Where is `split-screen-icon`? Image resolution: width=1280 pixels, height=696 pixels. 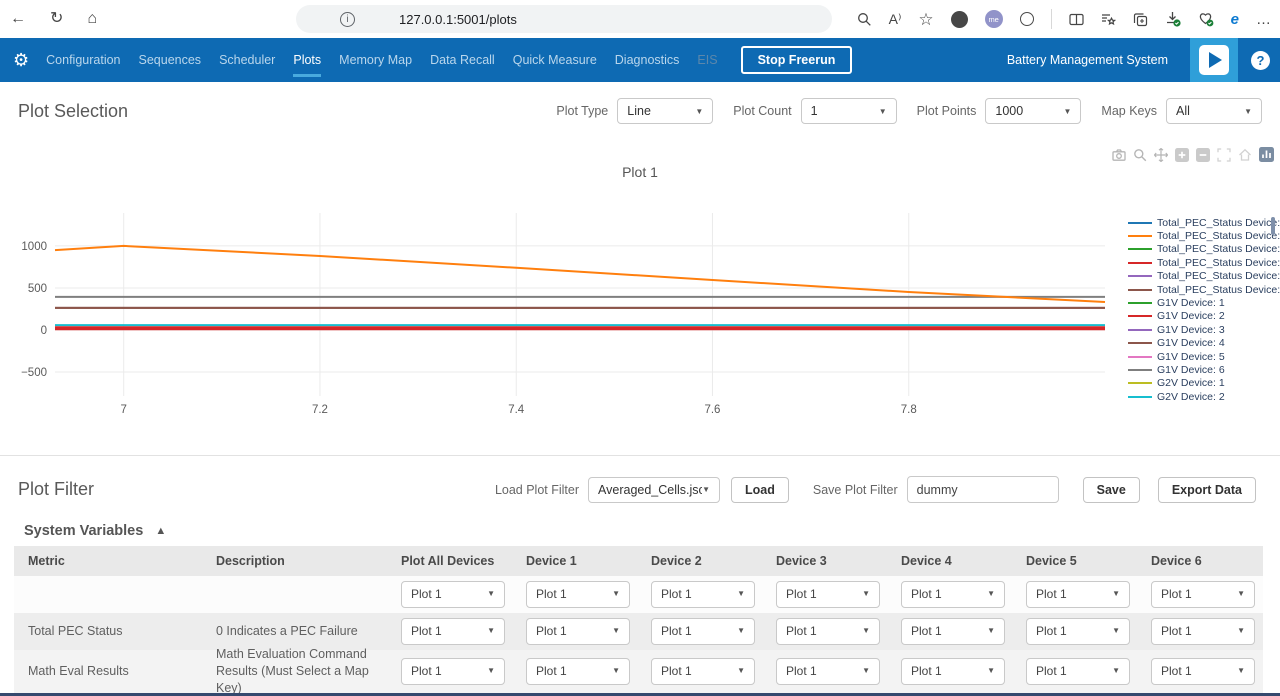 split-screen-icon is located at coordinates (1076, 19).